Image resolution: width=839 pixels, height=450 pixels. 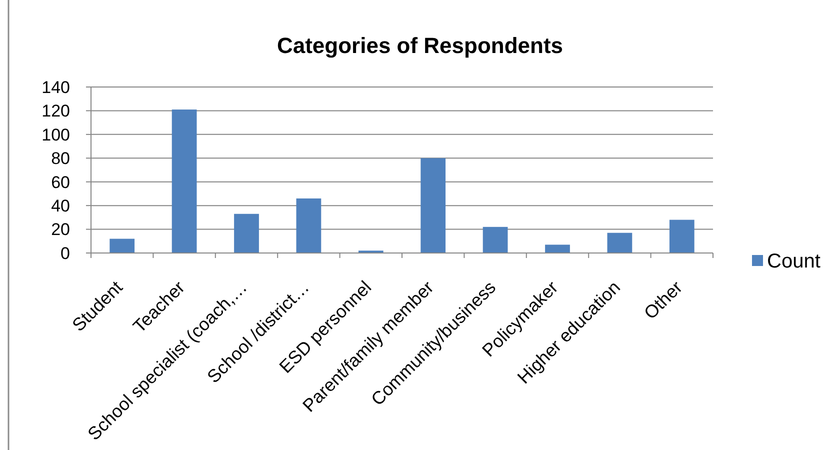 What do you see at coordinates (60, 158) in the screenshot?
I see `y-tick-label: 80` at bounding box center [60, 158].